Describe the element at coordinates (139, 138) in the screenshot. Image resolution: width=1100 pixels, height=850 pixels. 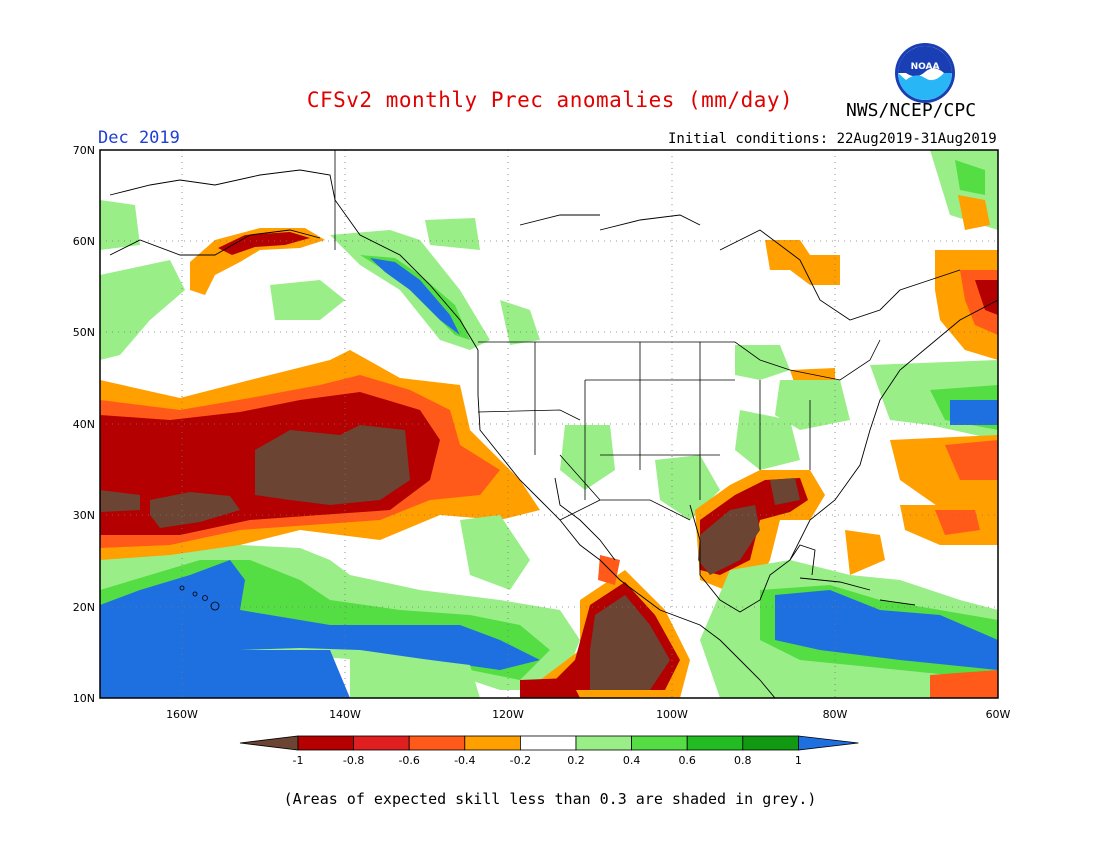
I see `month-label: Dec 2019` at that location.